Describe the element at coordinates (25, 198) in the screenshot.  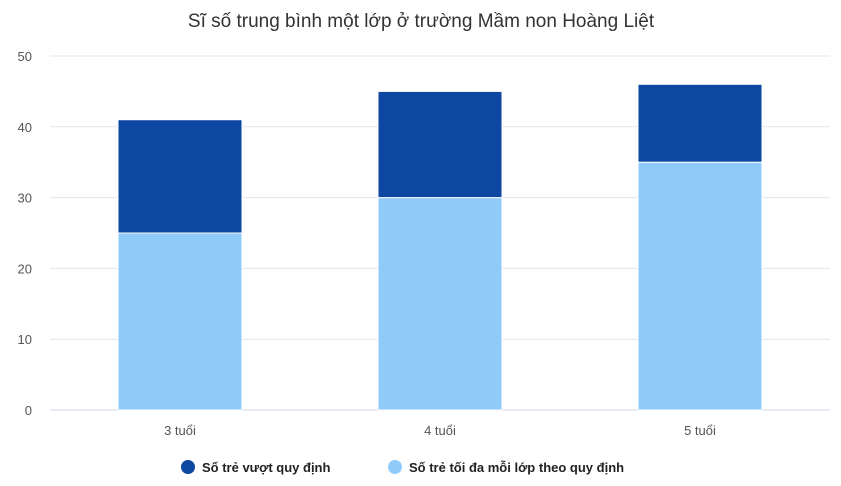
I see `y-tick-label: 30` at that location.